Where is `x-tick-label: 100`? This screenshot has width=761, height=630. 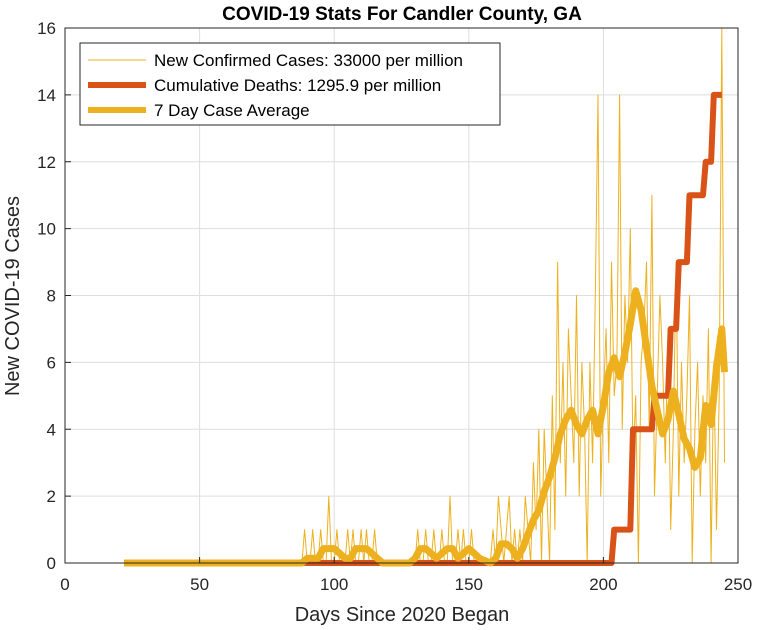
x-tick-label: 100 is located at coordinates (334, 584).